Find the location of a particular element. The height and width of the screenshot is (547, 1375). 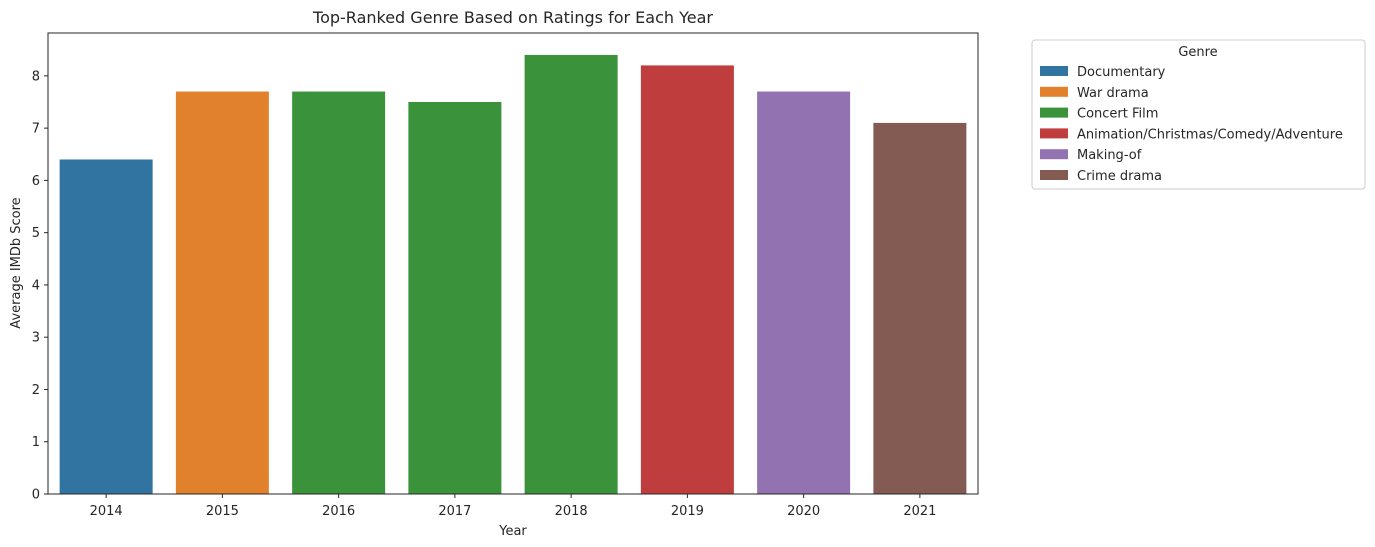

bar-2015 is located at coordinates (222, 292).